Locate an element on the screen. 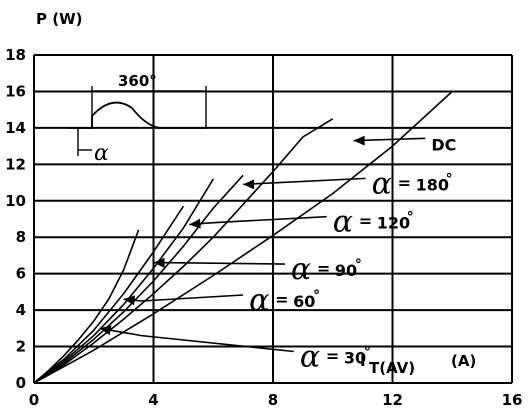 The height and width of the screenshot is (410, 530). y-tick-label: 4 is located at coordinates (21, 310).